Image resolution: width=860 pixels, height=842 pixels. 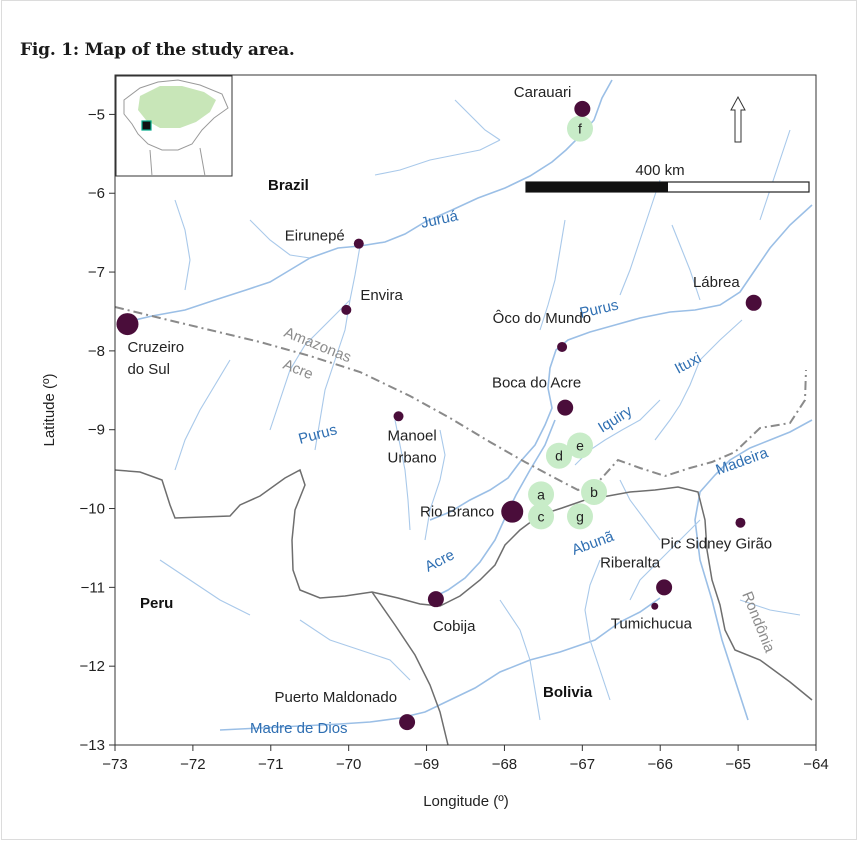 I want to click on x-tick-label: −73, so click(x=114, y=764).